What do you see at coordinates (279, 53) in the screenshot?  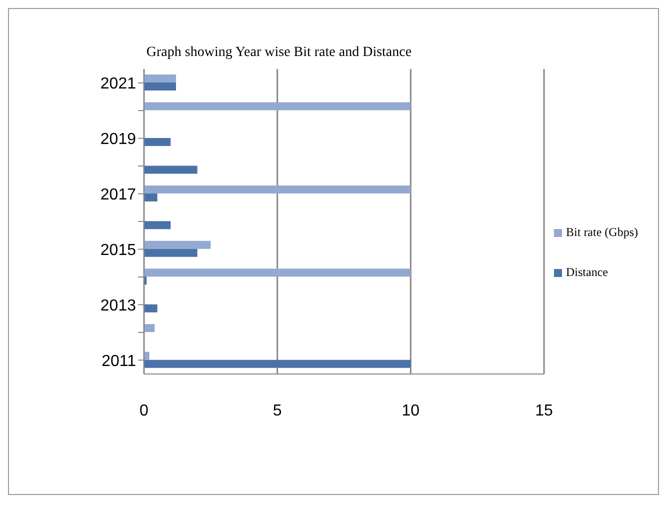 I see `chart-title: Graph showing Year wise Bit rate and Distance` at bounding box center [279, 53].